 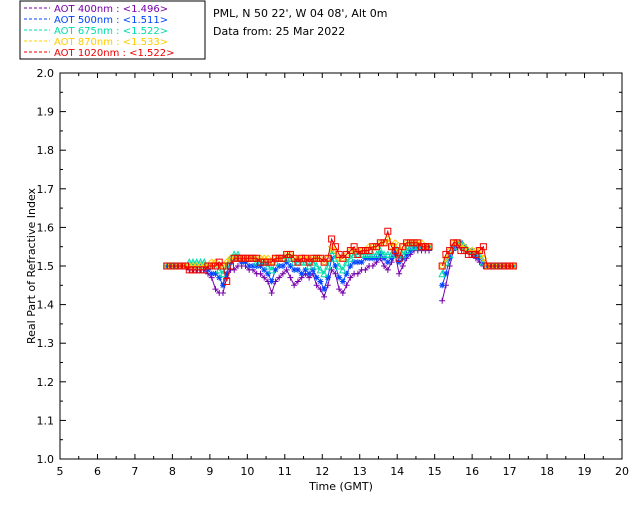 What do you see at coordinates (46, 73) in the screenshot?
I see `y-tick-label: 2.0` at bounding box center [46, 73].